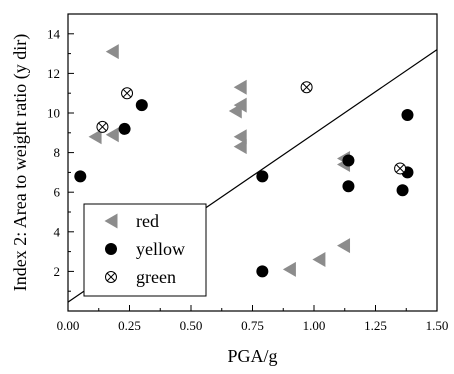 The width and height of the screenshot is (454, 374). What do you see at coordinates (53, 73) in the screenshot?
I see `y-tick-label-5: 12` at bounding box center [53, 73].